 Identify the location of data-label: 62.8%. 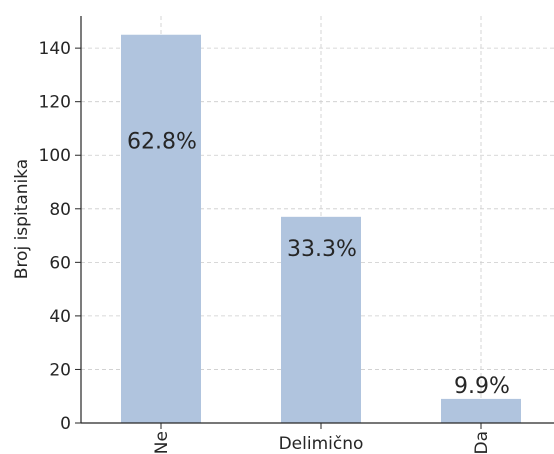
(162, 142).